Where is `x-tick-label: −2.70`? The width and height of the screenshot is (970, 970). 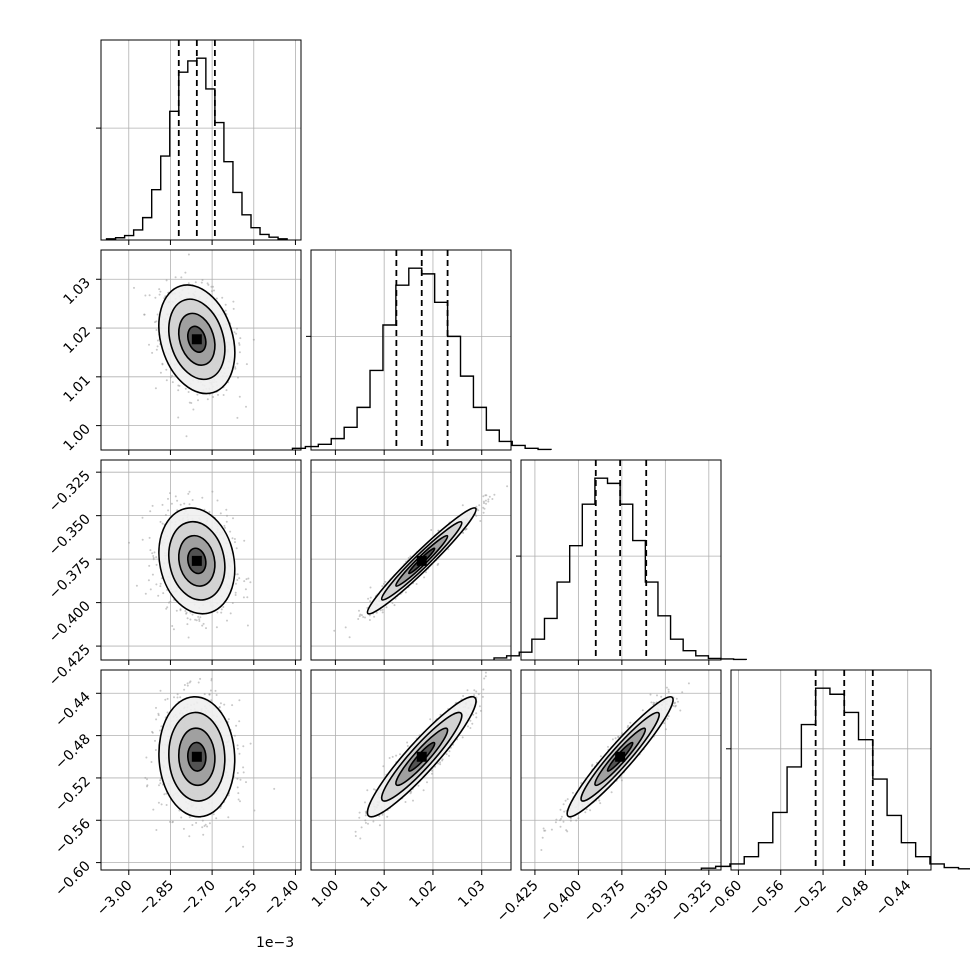 x-tick-label: −2.70 is located at coordinates (198, 899).